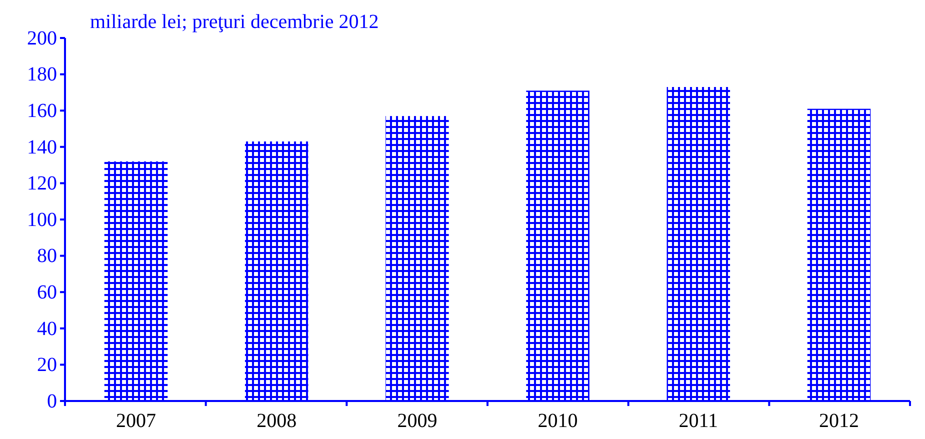 The width and height of the screenshot is (925, 439). What do you see at coordinates (47, 329) in the screenshot?
I see `y-tick-label: 40` at bounding box center [47, 329].